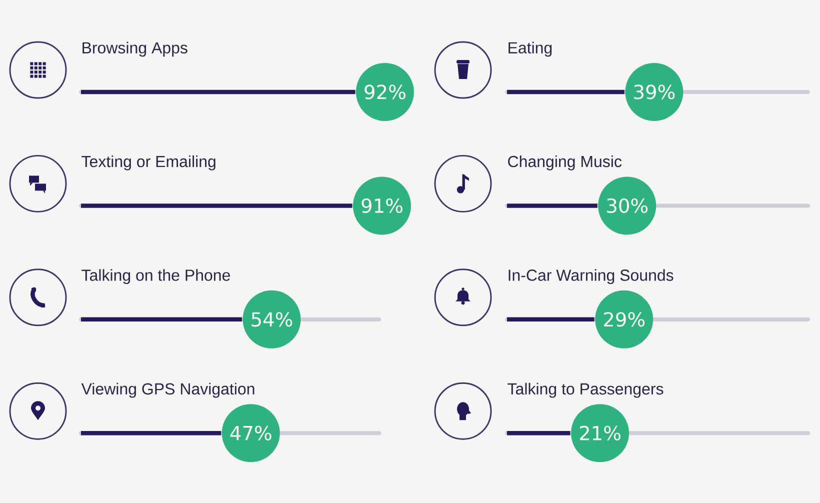 This screenshot has width=820, height=503. What do you see at coordinates (251, 433) in the screenshot?
I see `data-label: 47%` at bounding box center [251, 433].